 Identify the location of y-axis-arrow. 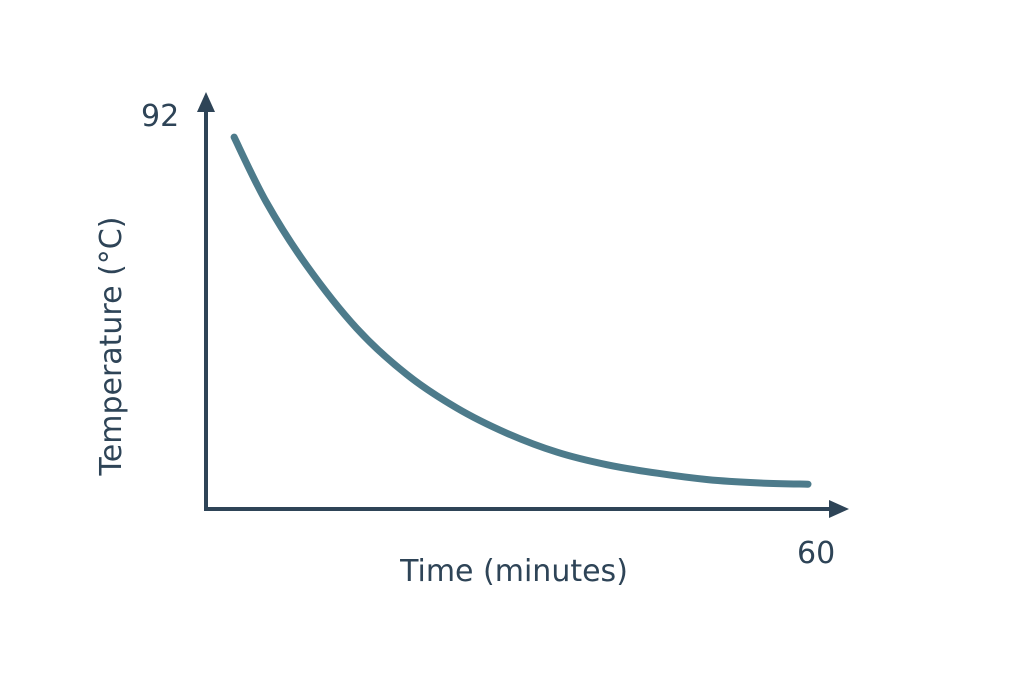
(206, 102).